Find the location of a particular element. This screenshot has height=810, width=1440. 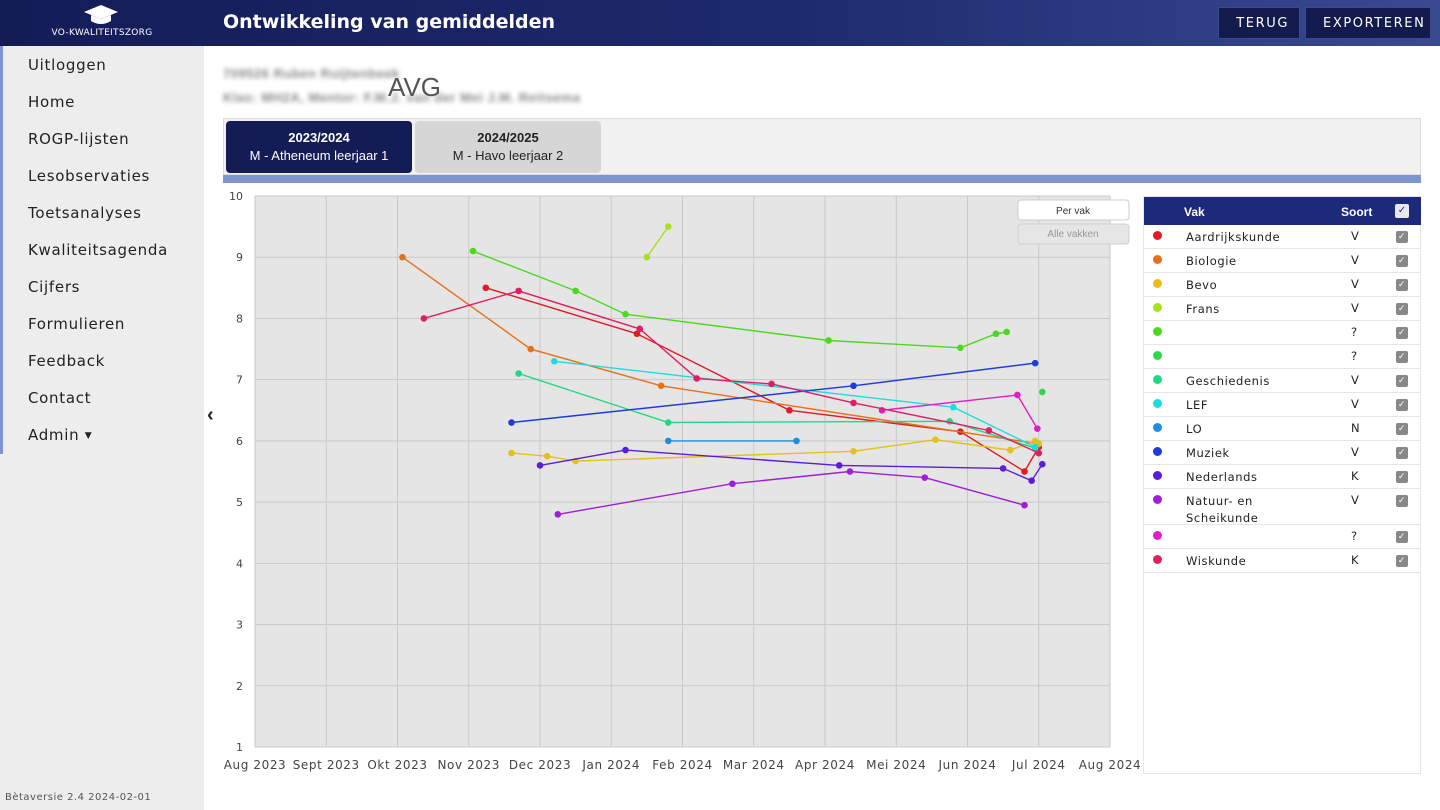

sidebar-item-toetsanalyses: Toetsanalyses is located at coordinates (85, 213).